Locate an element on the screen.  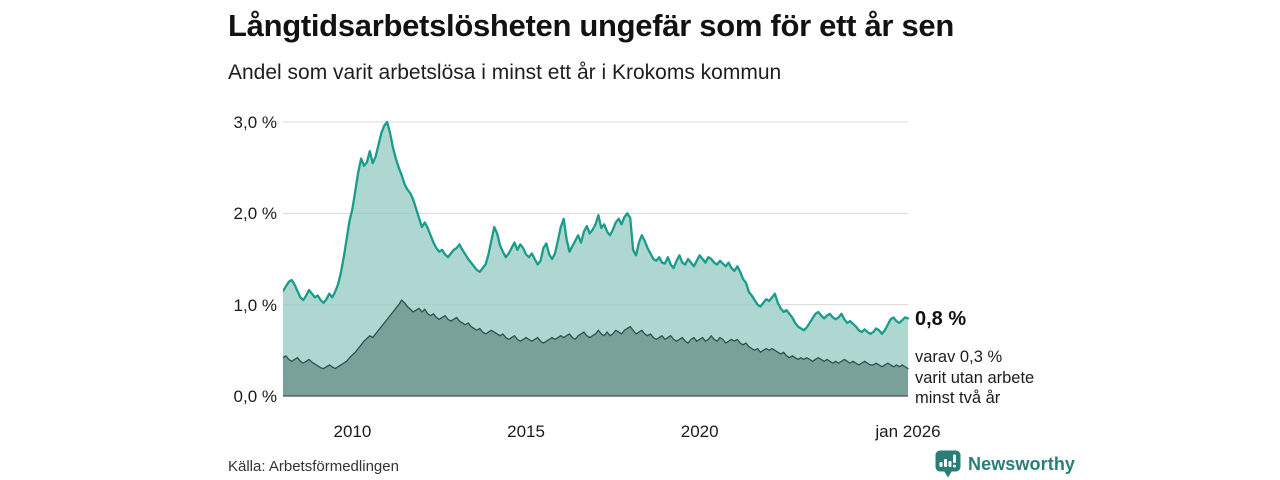
source-note: Källa: Arbetsförmedlingen is located at coordinates (313, 466).